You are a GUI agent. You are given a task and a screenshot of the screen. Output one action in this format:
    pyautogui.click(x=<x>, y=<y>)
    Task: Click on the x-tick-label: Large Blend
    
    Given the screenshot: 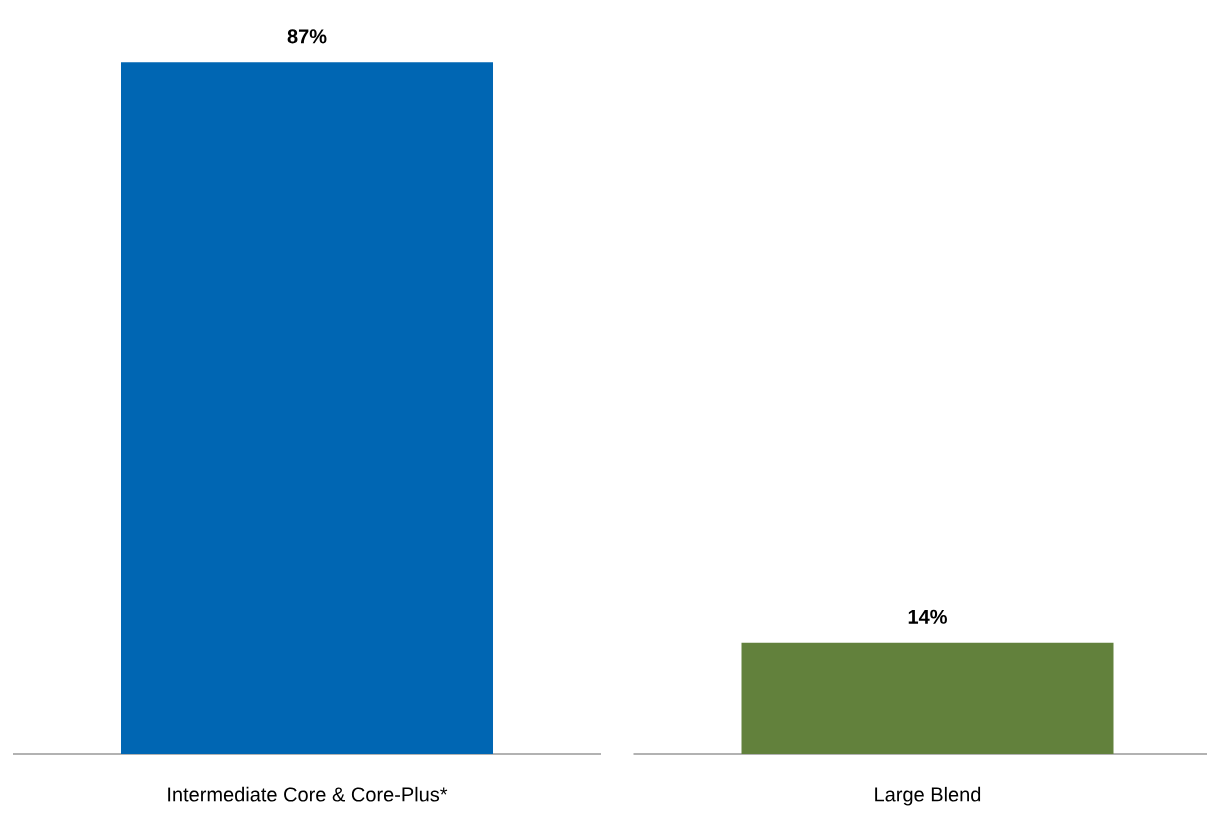 What is the action you would take?
    pyautogui.click(x=928, y=796)
    